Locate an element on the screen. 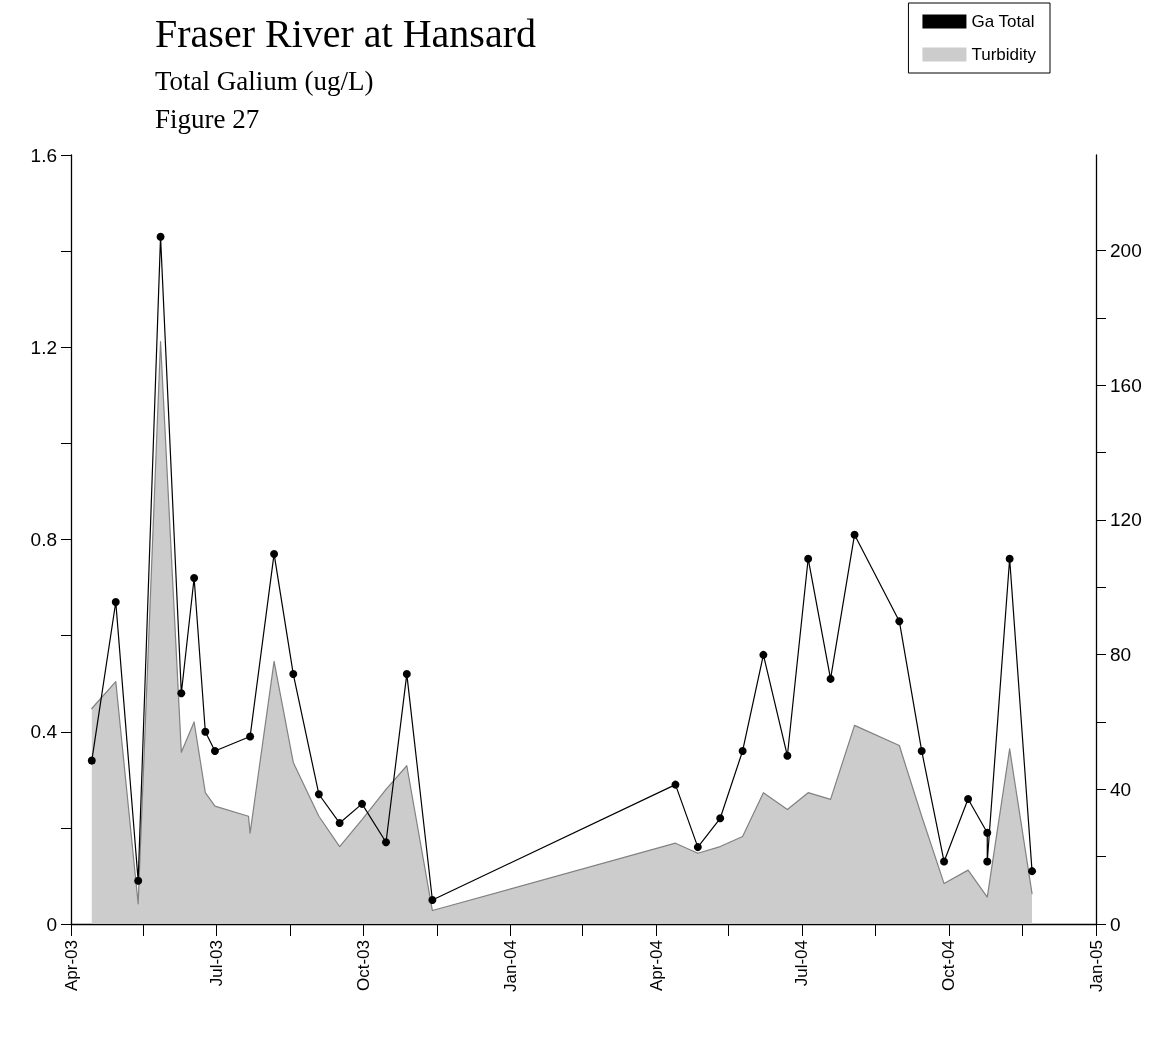  y-tick-label: 0 is located at coordinates (51, 924).